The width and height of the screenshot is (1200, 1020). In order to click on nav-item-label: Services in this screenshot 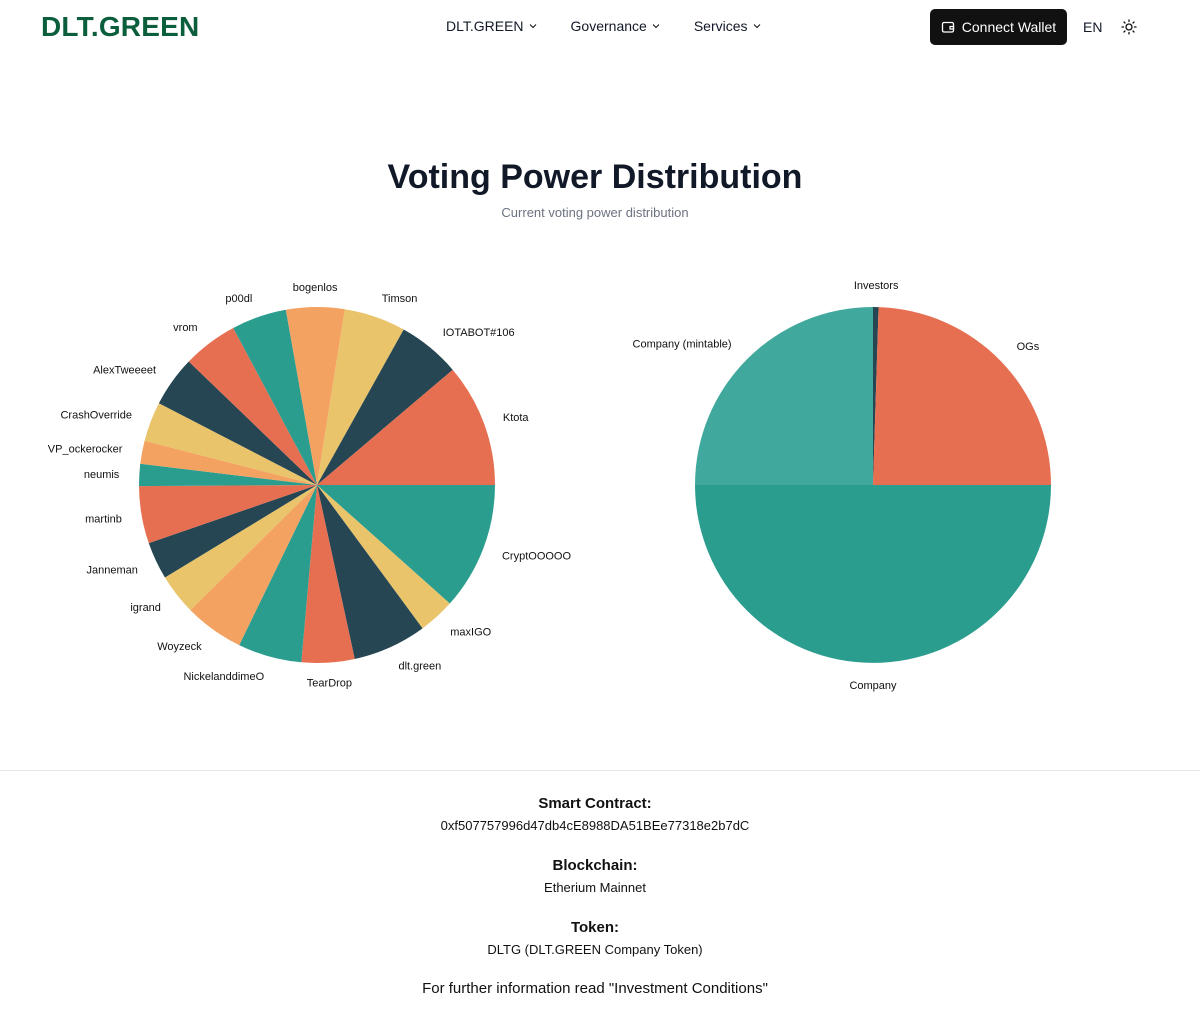, I will do `click(720, 26)`.